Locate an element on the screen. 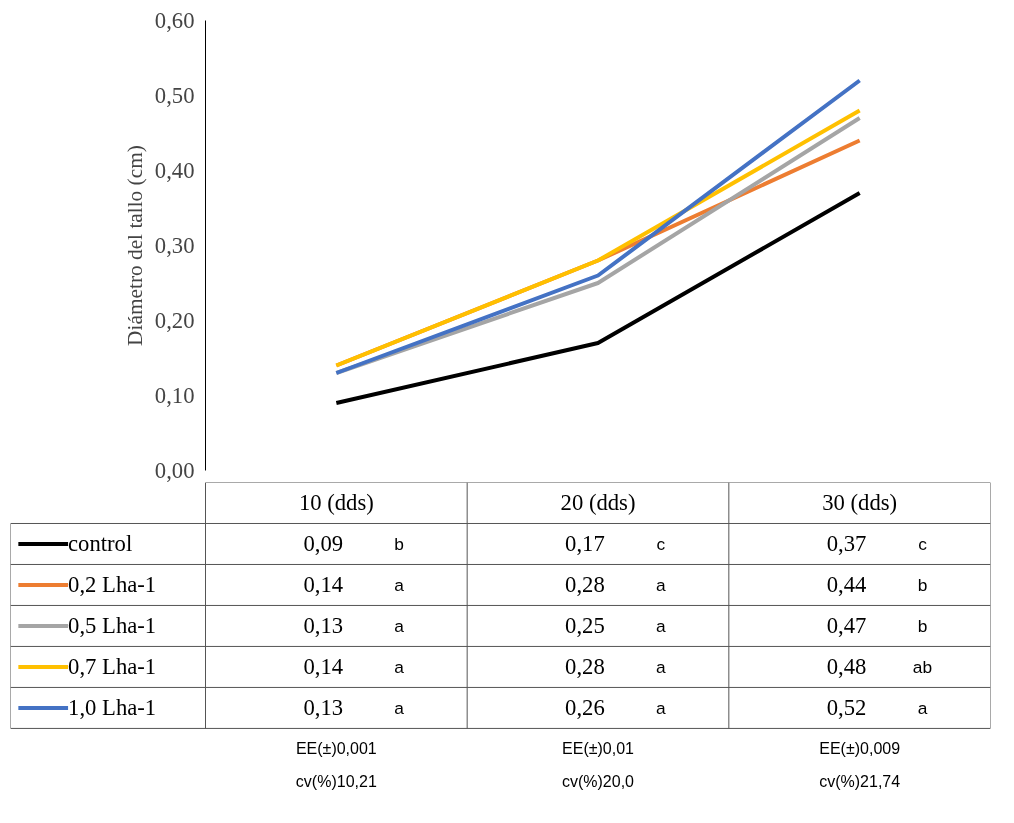 This screenshot has height=823, width=1014. legend-label: control is located at coordinates (100, 544).